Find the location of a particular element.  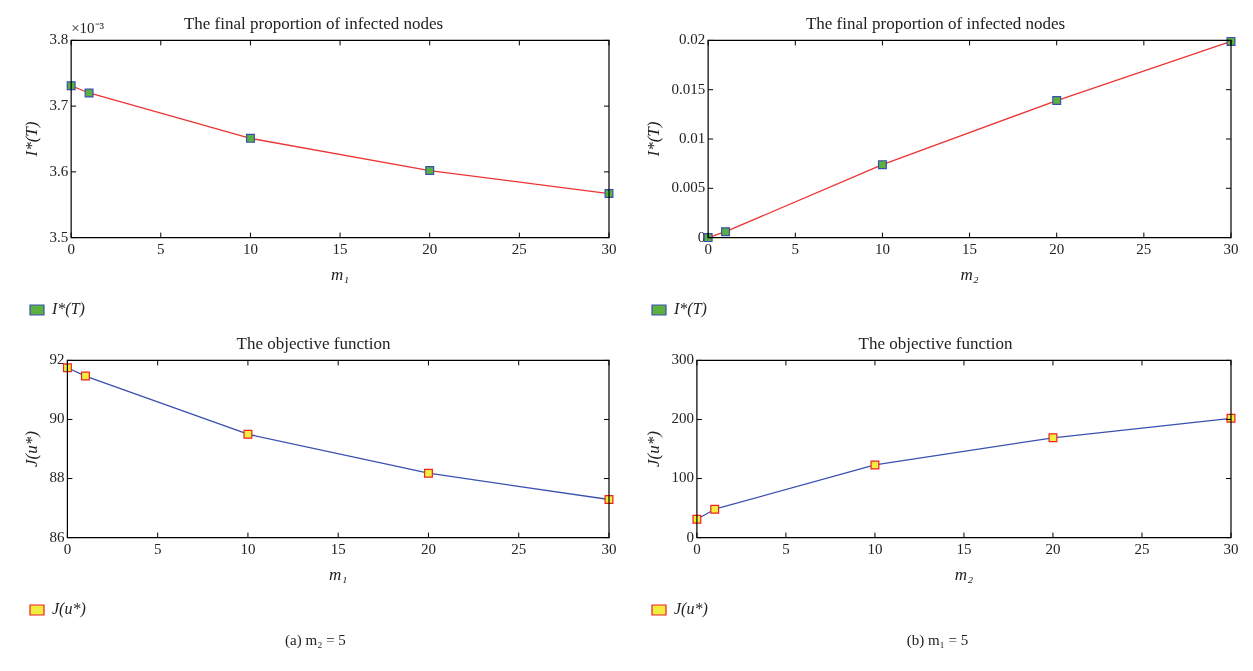

y-tick-label: 0.01 is located at coordinates (692, 137).